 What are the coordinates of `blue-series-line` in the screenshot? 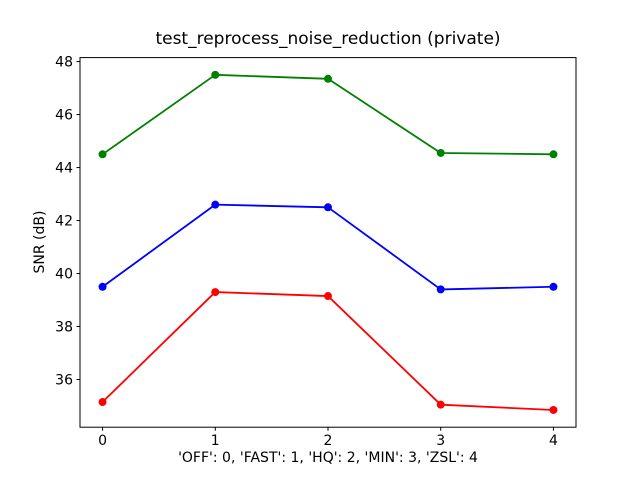 It's located at (328, 247).